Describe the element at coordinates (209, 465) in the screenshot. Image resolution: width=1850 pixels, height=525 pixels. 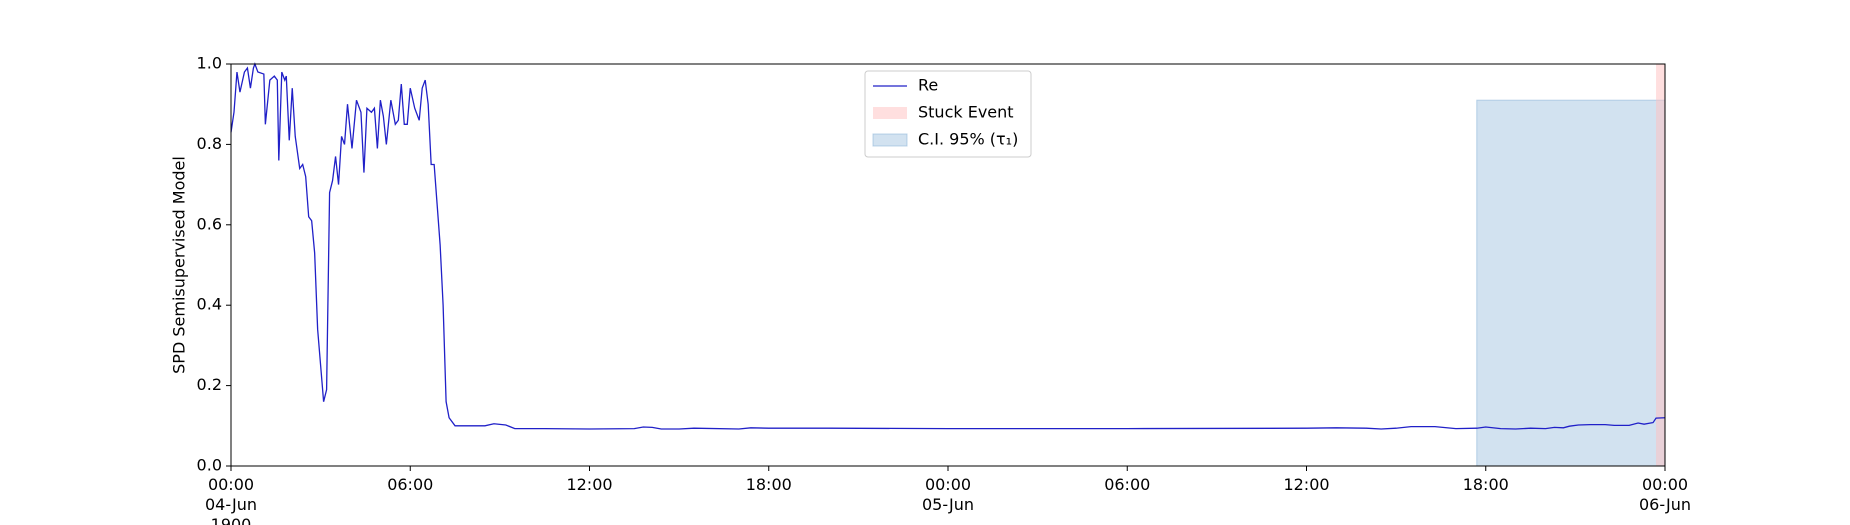
I see `y-tick-label: 0.0` at that location.